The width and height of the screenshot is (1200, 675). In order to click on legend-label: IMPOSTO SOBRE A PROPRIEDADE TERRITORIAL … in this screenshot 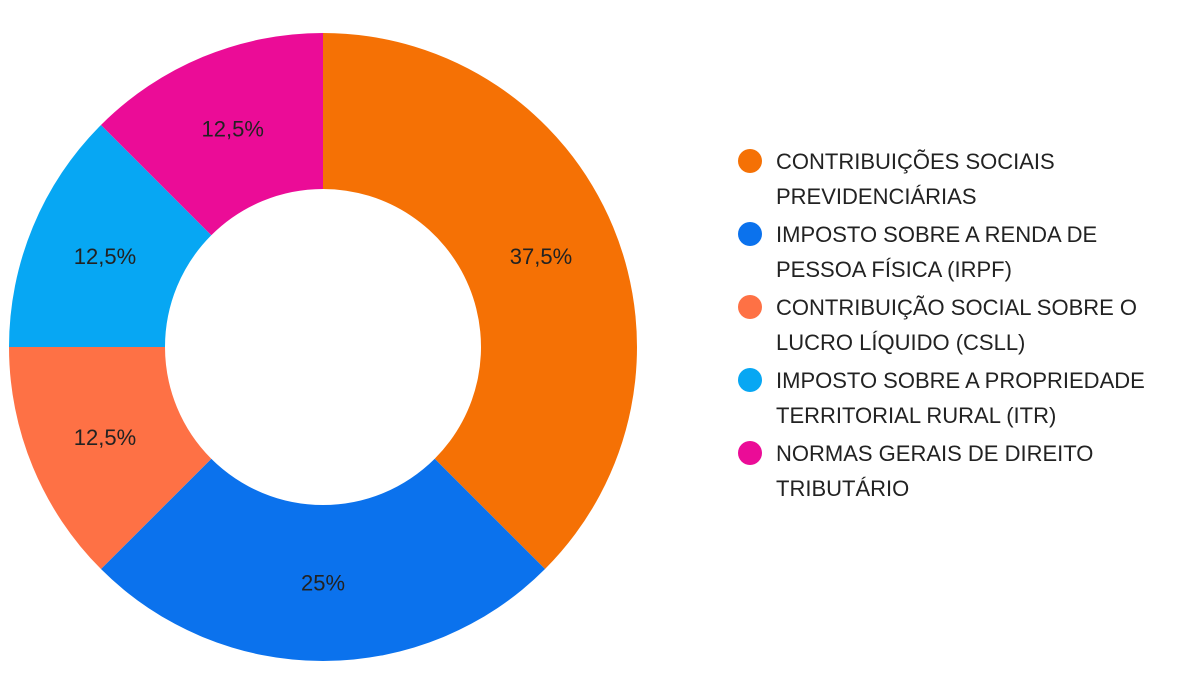, I will do `click(960, 398)`.